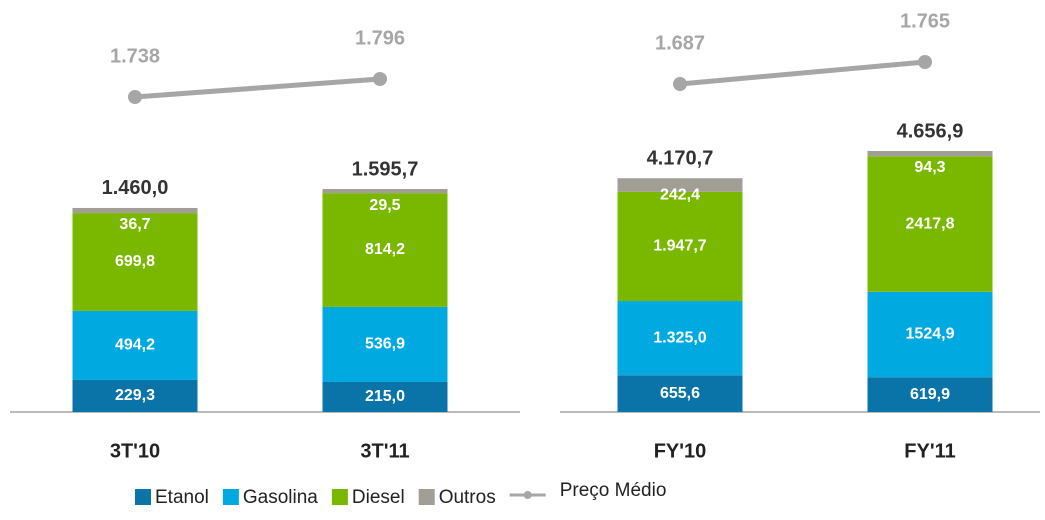 The width and height of the screenshot is (1045, 520). Describe the element at coordinates (378, 497) in the screenshot. I see `legend-label: Diesel` at that location.